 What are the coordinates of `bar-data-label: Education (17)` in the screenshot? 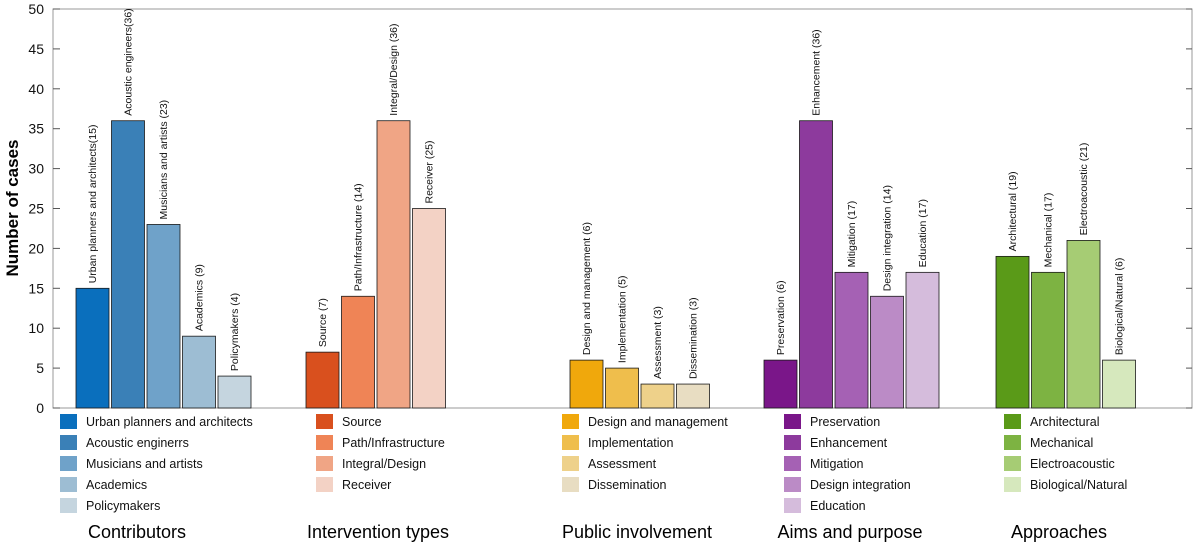 It's located at (923, 233).